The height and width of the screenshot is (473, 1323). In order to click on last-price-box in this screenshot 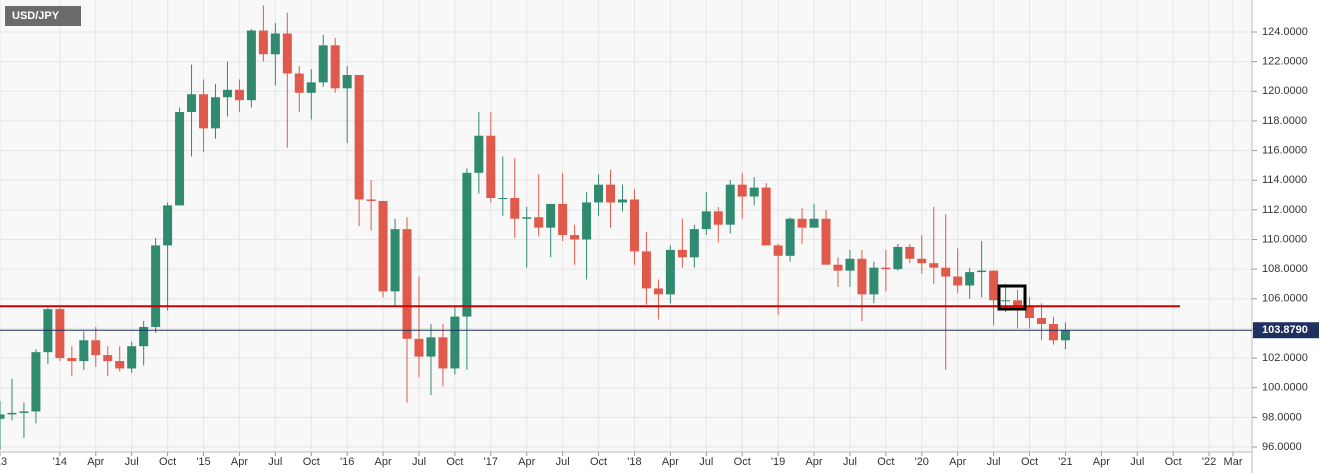, I will do `click(1286, 330)`.